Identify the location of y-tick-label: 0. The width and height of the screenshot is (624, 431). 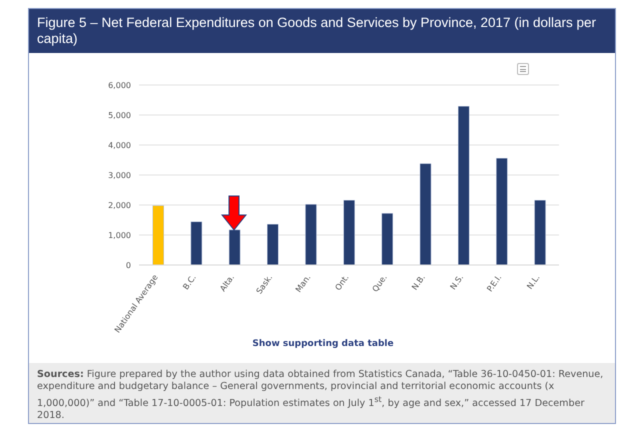
(128, 265).